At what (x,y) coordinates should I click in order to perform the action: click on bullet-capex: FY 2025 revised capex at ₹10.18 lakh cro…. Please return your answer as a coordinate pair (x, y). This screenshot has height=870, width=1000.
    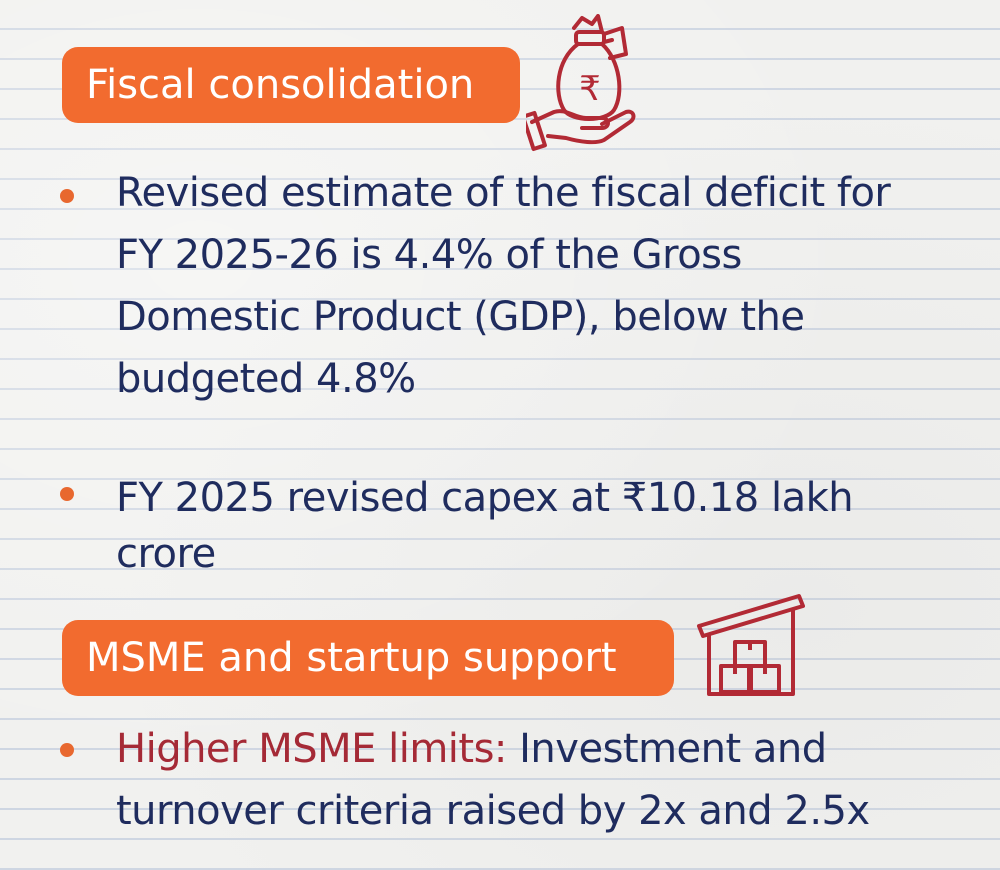
    Looking at the image, I should click on (485, 526).